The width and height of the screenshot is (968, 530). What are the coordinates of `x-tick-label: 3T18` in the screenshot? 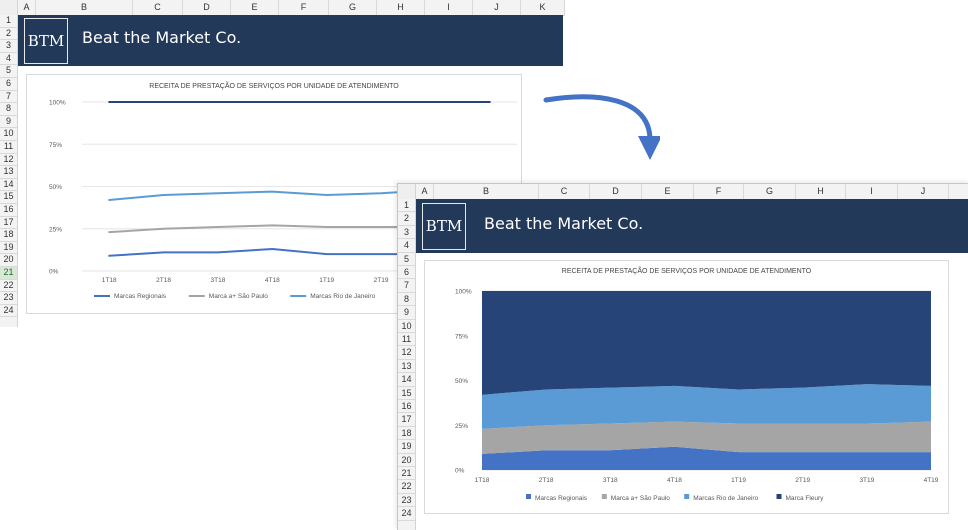 It's located at (218, 280).